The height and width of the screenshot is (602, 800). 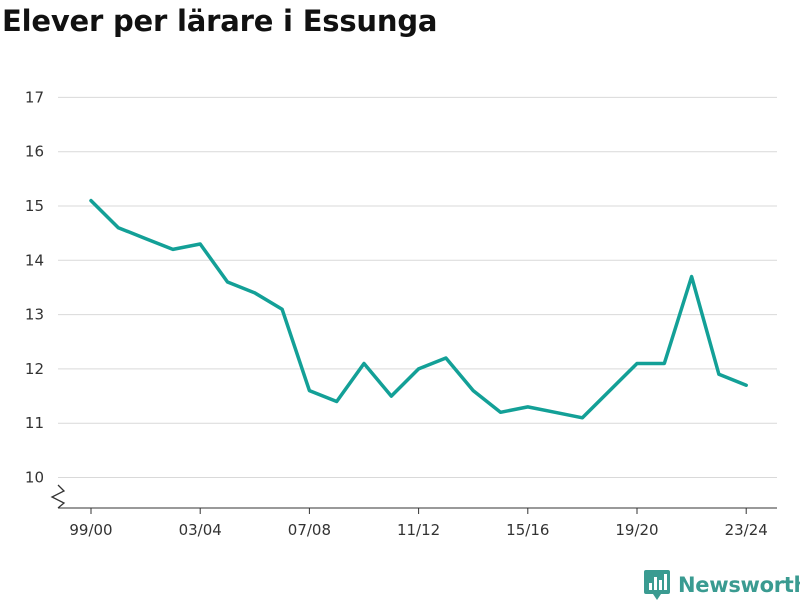 I want to click on x-tick-label: 19/20, so click(x=636, y=530).